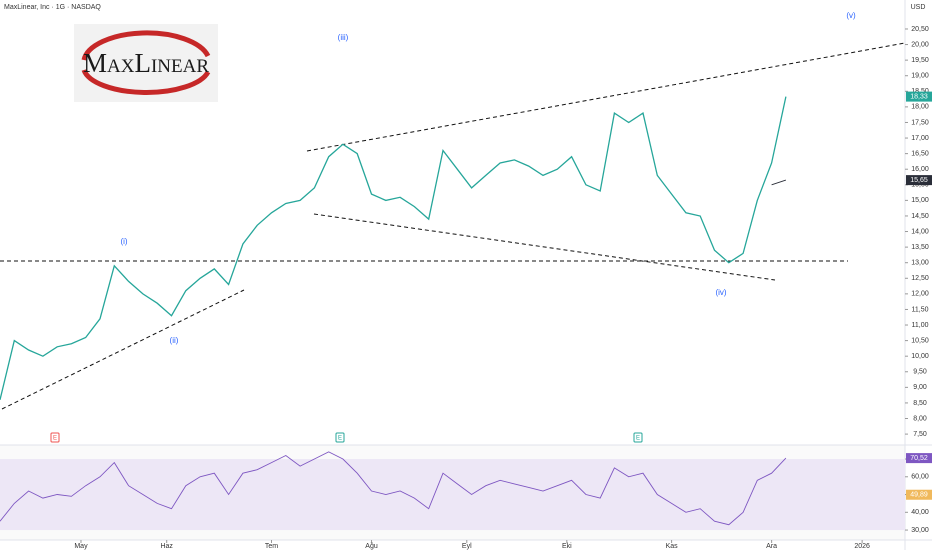  What do you see at coordinates (343, 37) in the screenshot?
I see `wave-label: (iii)` at bounding box center [343, 37].